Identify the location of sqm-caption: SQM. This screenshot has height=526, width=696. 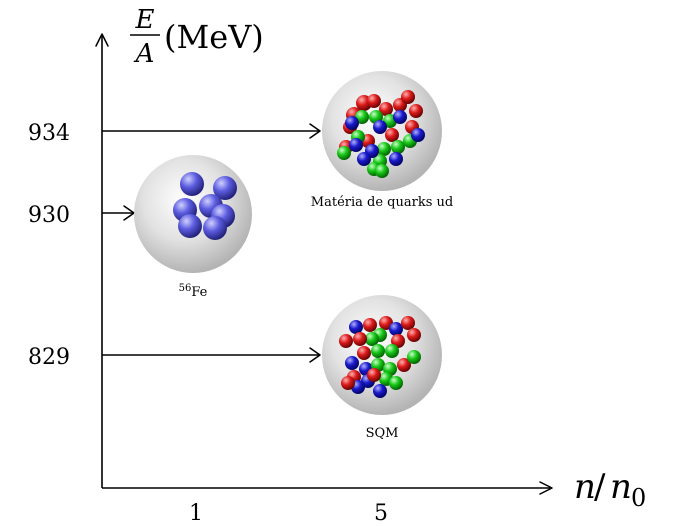
(382, 433).